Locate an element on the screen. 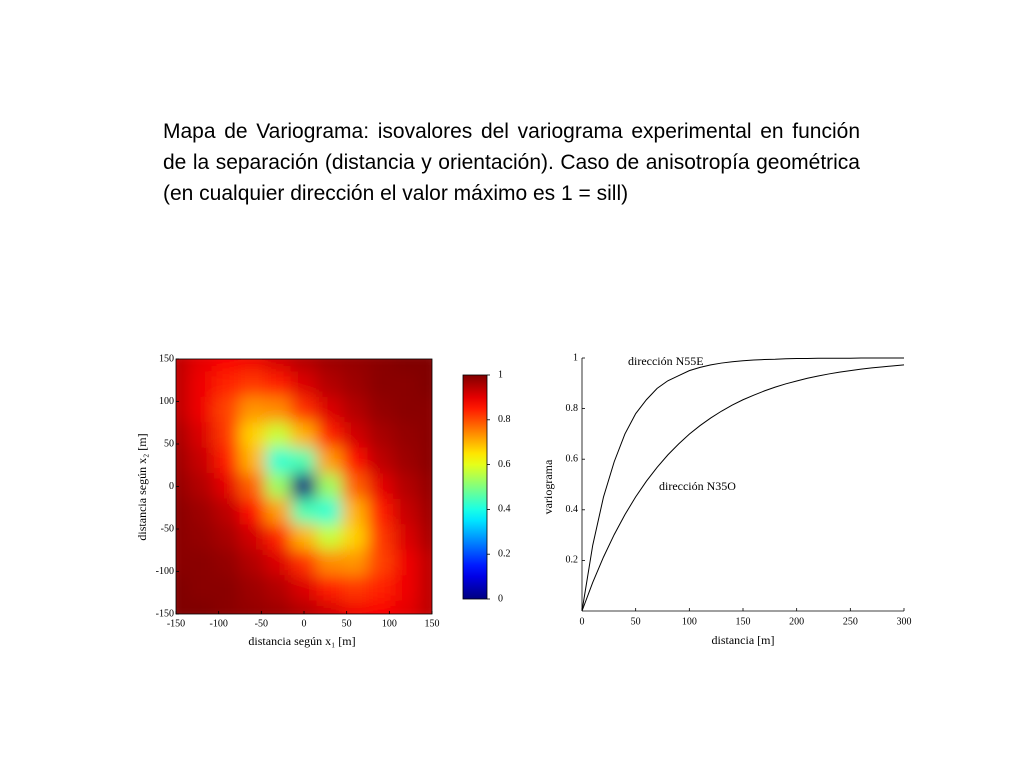  line-series is located at coordinates (743, 488).